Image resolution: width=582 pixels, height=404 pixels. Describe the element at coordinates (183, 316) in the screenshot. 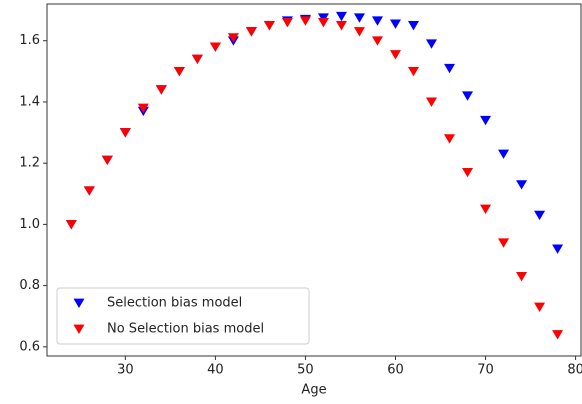

I see `legend-box` at that location.